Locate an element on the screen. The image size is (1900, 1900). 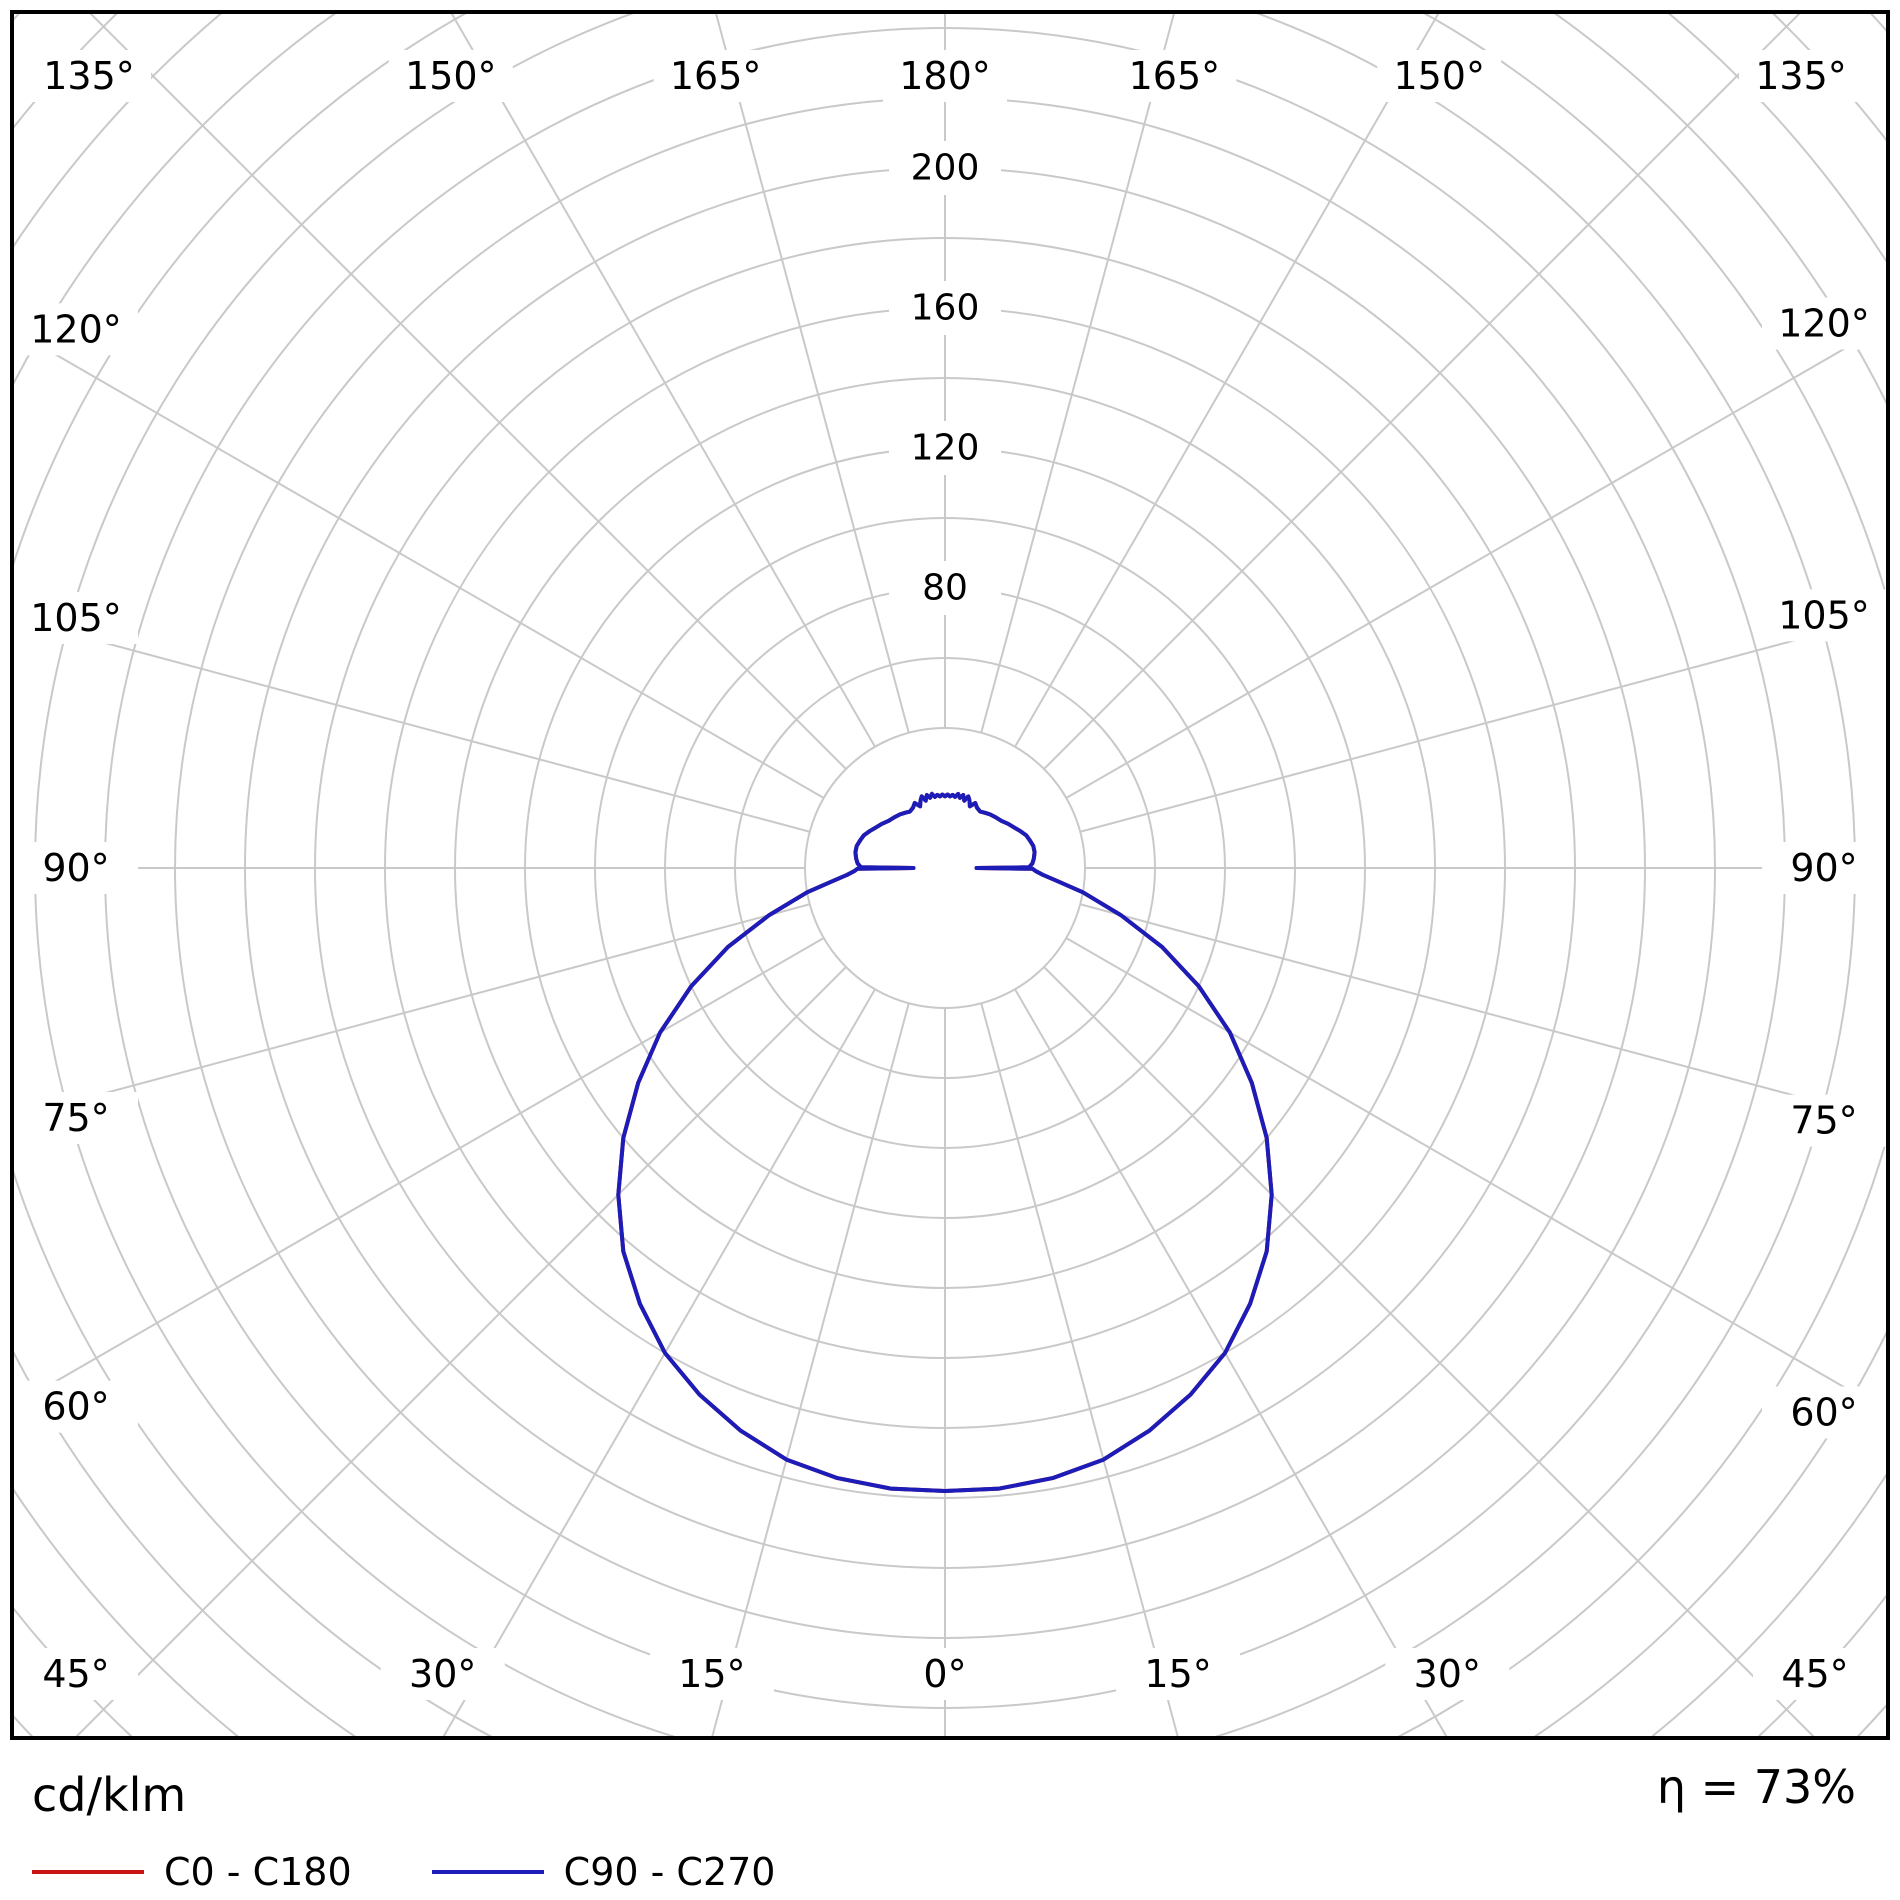
legend-item-c0-c180: C0 - C180 is located at coordinates (192, 1872).